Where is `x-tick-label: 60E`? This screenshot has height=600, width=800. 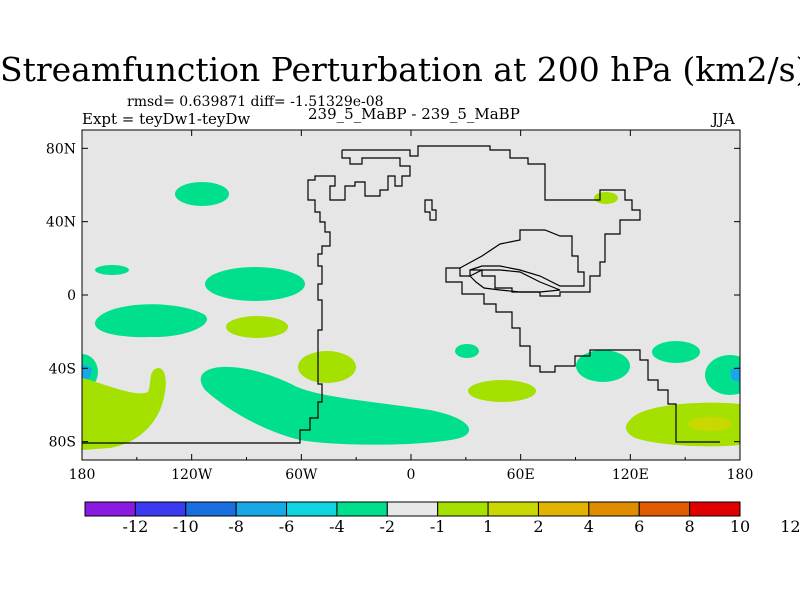
x-tick-label: 60E is located at coordinates (521, 475).